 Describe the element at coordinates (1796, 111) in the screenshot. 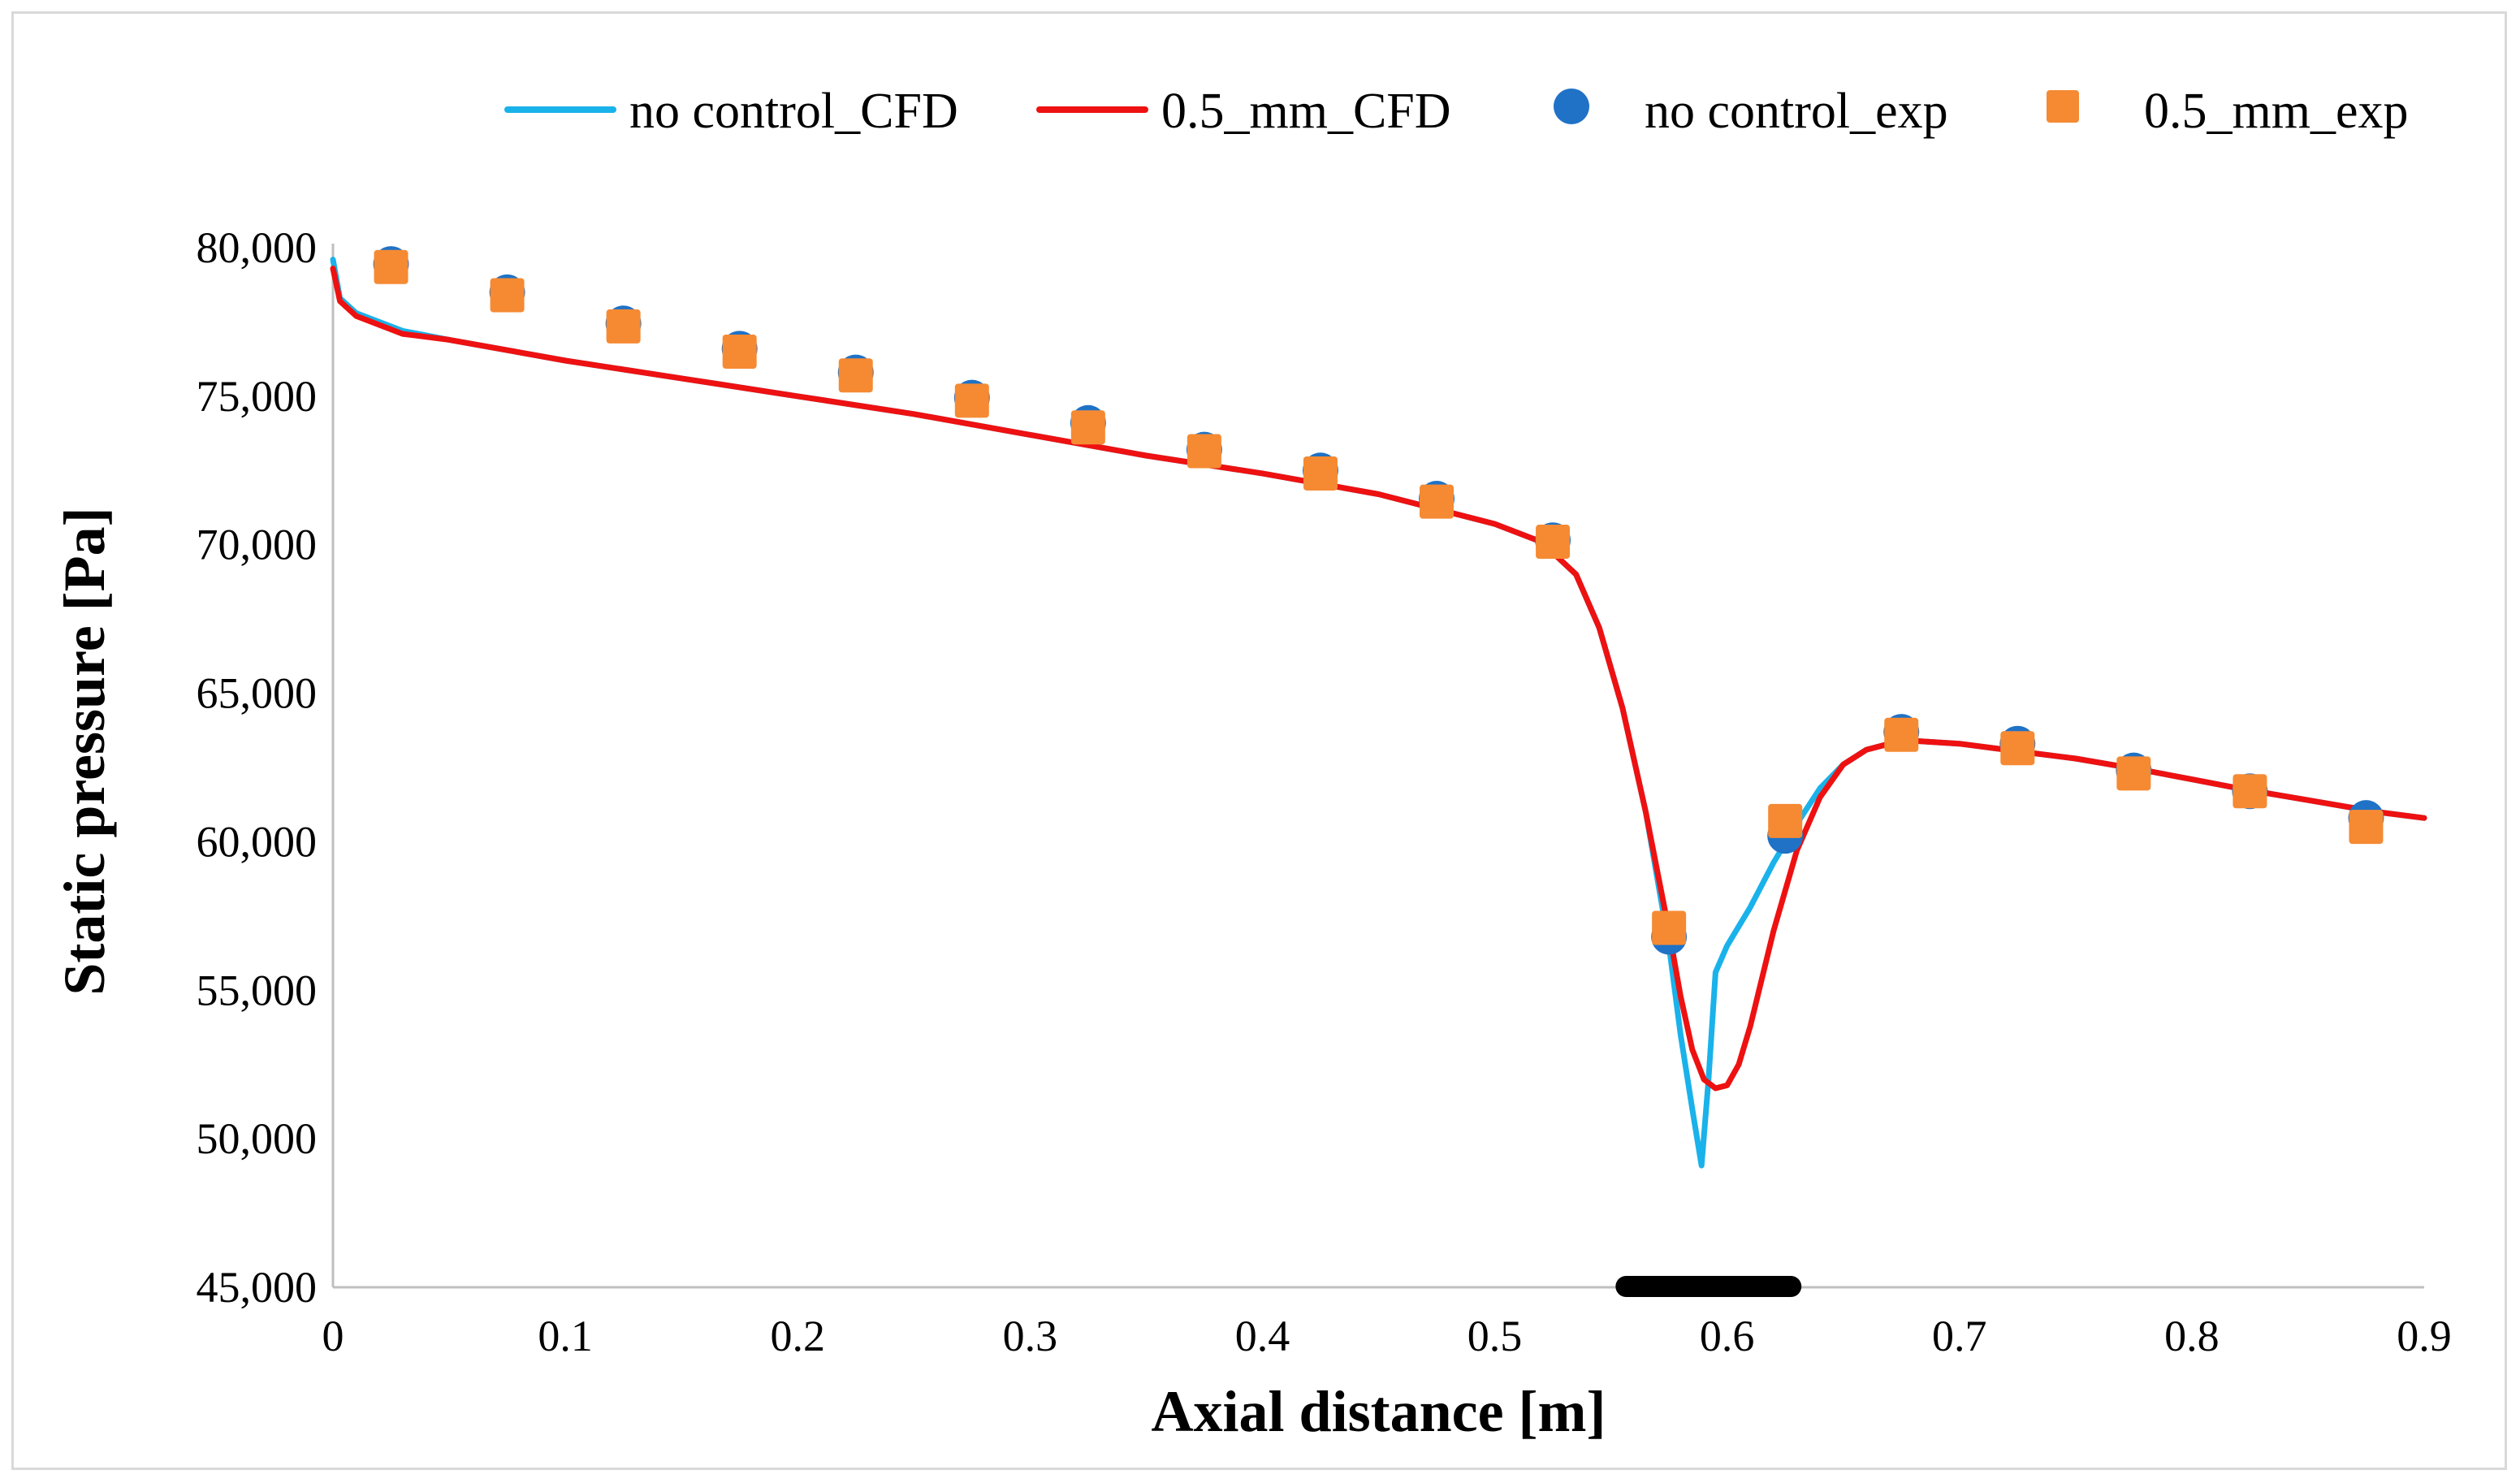

I see `legend-label: no control_exp` at that location.